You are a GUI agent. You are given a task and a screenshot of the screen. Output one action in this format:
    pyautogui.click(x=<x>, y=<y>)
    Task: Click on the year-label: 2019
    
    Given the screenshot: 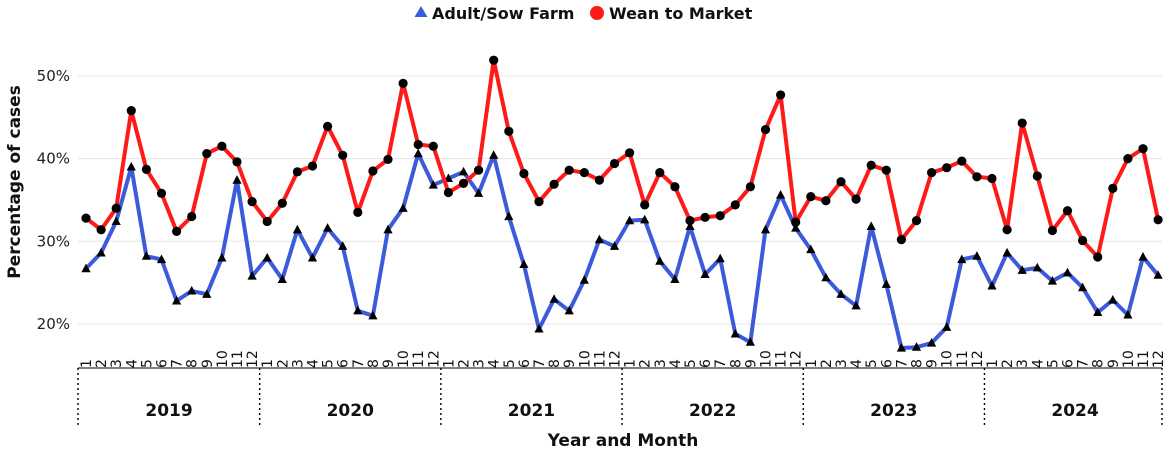 What is the action you would take?
    pyautogui.click(x=168, y=411)
    